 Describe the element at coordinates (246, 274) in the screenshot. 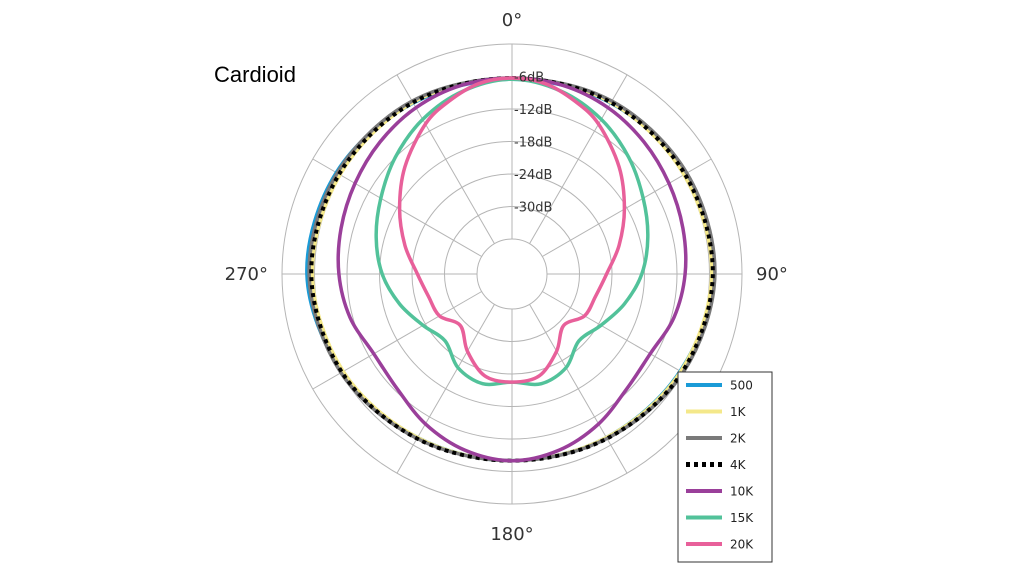

I see `angle-label: 270°` at that location.